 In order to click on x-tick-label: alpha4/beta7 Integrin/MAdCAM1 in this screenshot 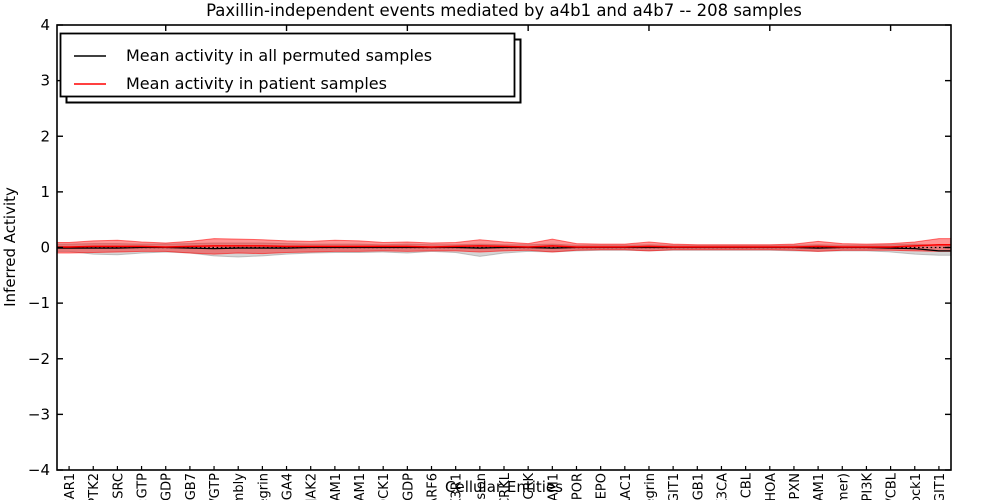, I will do `click(553, 486)`.